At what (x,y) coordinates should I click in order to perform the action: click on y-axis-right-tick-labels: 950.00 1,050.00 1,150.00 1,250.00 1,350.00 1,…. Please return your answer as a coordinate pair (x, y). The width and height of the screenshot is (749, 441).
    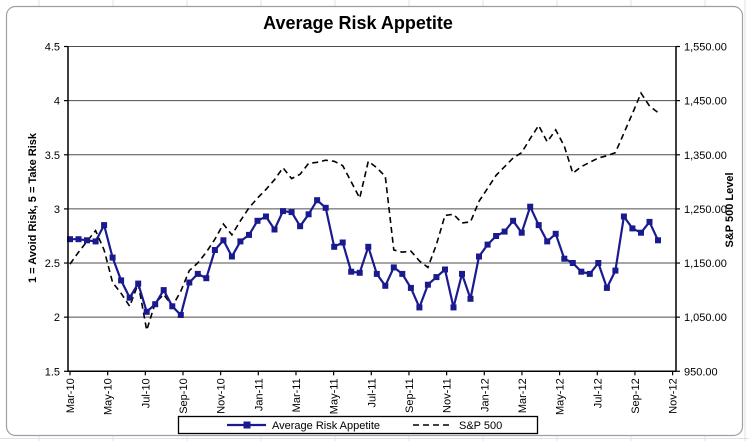
    Looking at the image, I should click on (705, 210).